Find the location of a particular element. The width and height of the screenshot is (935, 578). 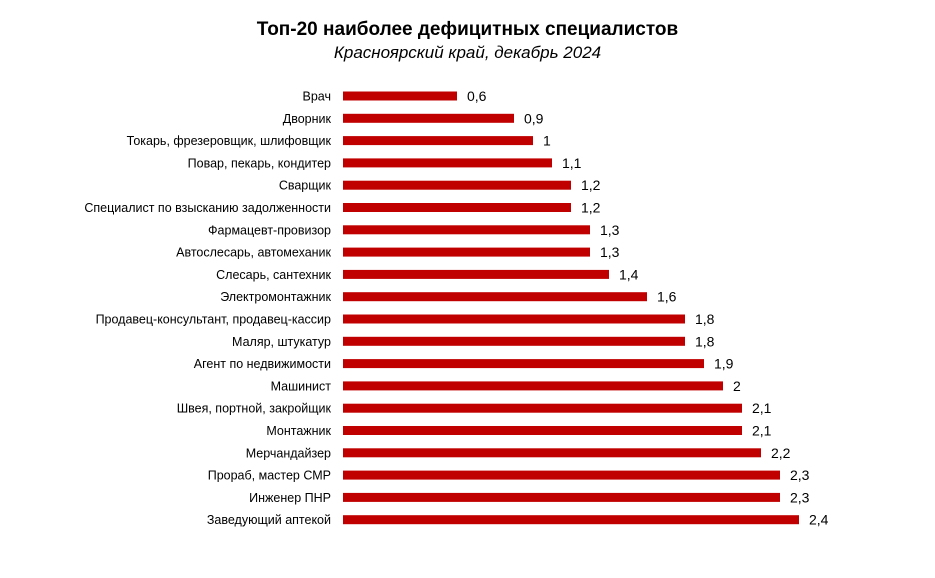

data-label: 1,9 is located at coordinates (724, 364).